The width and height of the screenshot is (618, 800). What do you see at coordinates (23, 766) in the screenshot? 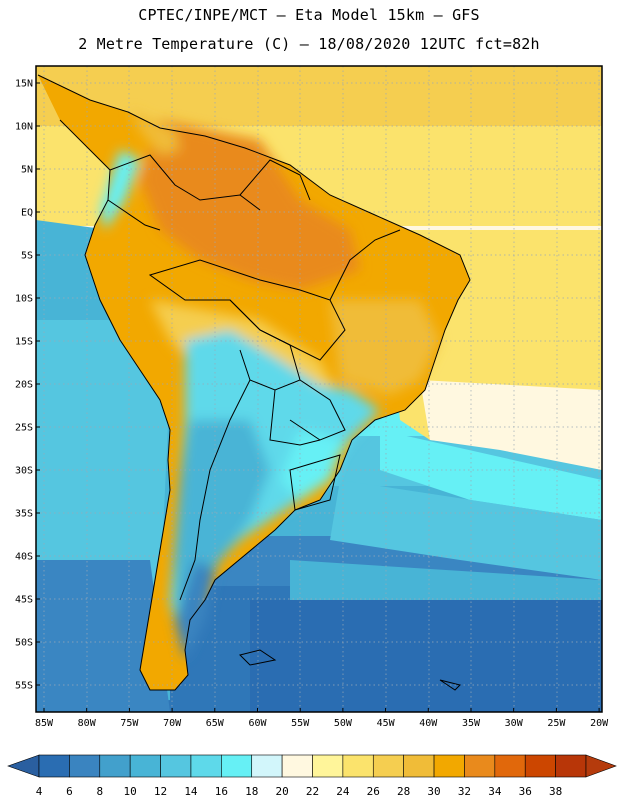
I see `colorbar-low-arrow` at bounding box center [23, 766].